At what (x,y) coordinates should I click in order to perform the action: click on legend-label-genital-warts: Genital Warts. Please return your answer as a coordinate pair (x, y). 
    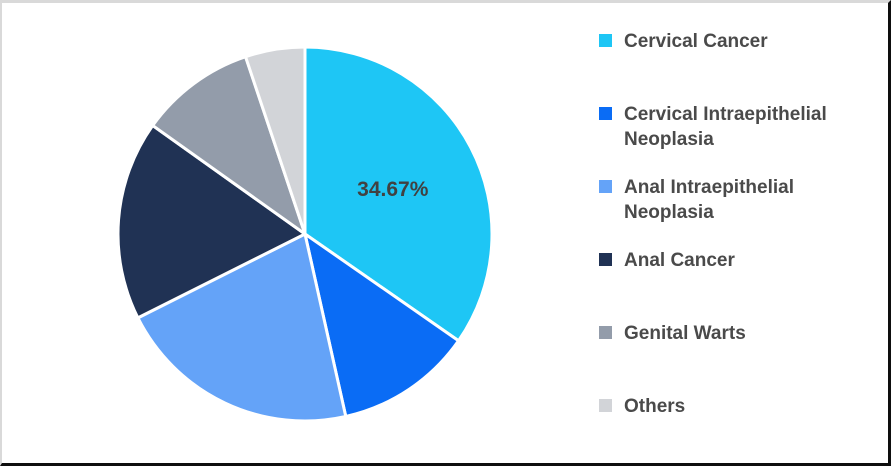
    Looking at the image, I should click on (685, 333).